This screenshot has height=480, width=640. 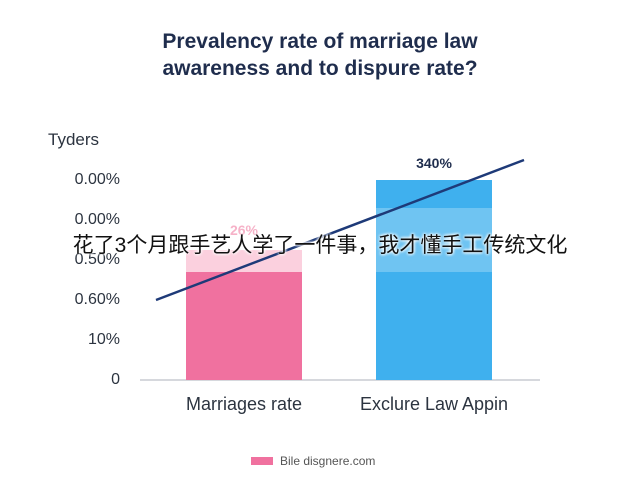 I want to click on y-tick-label: 10%, so click(x=103, y=339).